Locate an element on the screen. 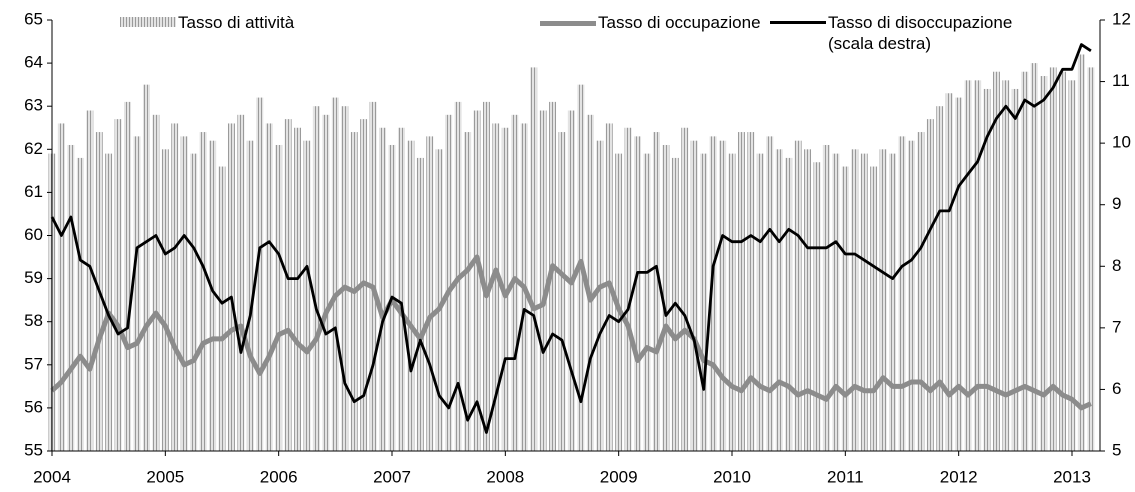  y2-tick-label: 9 is located at coordinates (1116, 203).